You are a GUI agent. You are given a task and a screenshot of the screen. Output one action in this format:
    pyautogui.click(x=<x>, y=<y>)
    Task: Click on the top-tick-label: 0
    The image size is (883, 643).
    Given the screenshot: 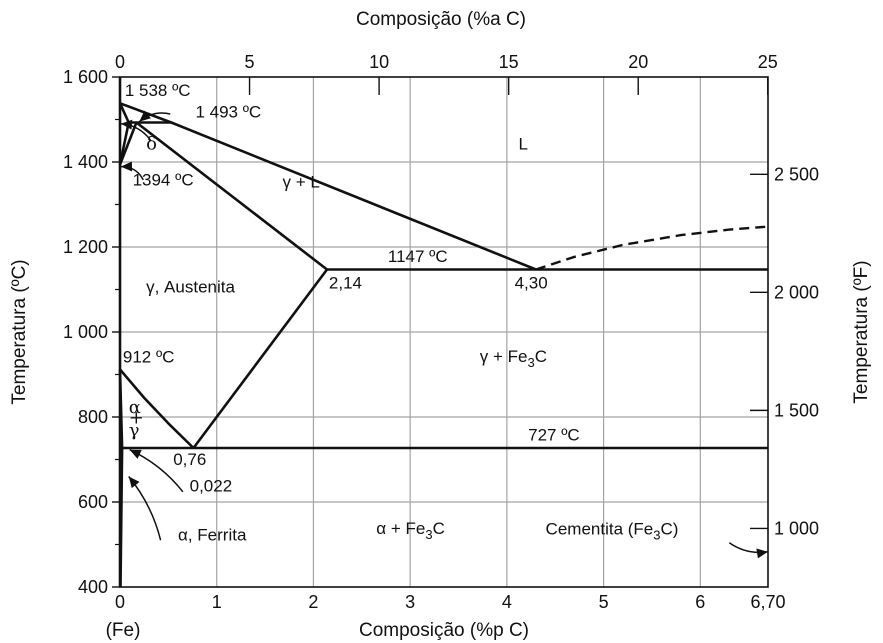 What is the action you would take?
    pyautogui.click(x=120, y=62)
    